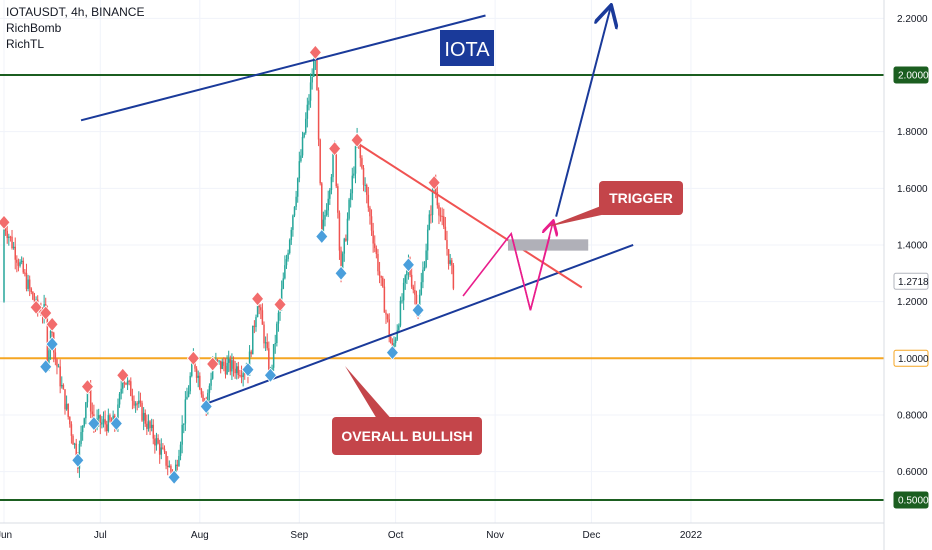 This screenshot has width=932, height=550. I want to click on indicator-richbomb: RichBomb, so click(34, 28).